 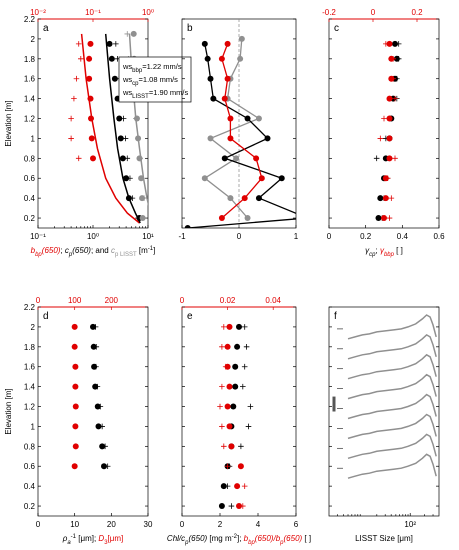 I want to click on top-xtick-label-e: 0, so click(x=182, y=300).